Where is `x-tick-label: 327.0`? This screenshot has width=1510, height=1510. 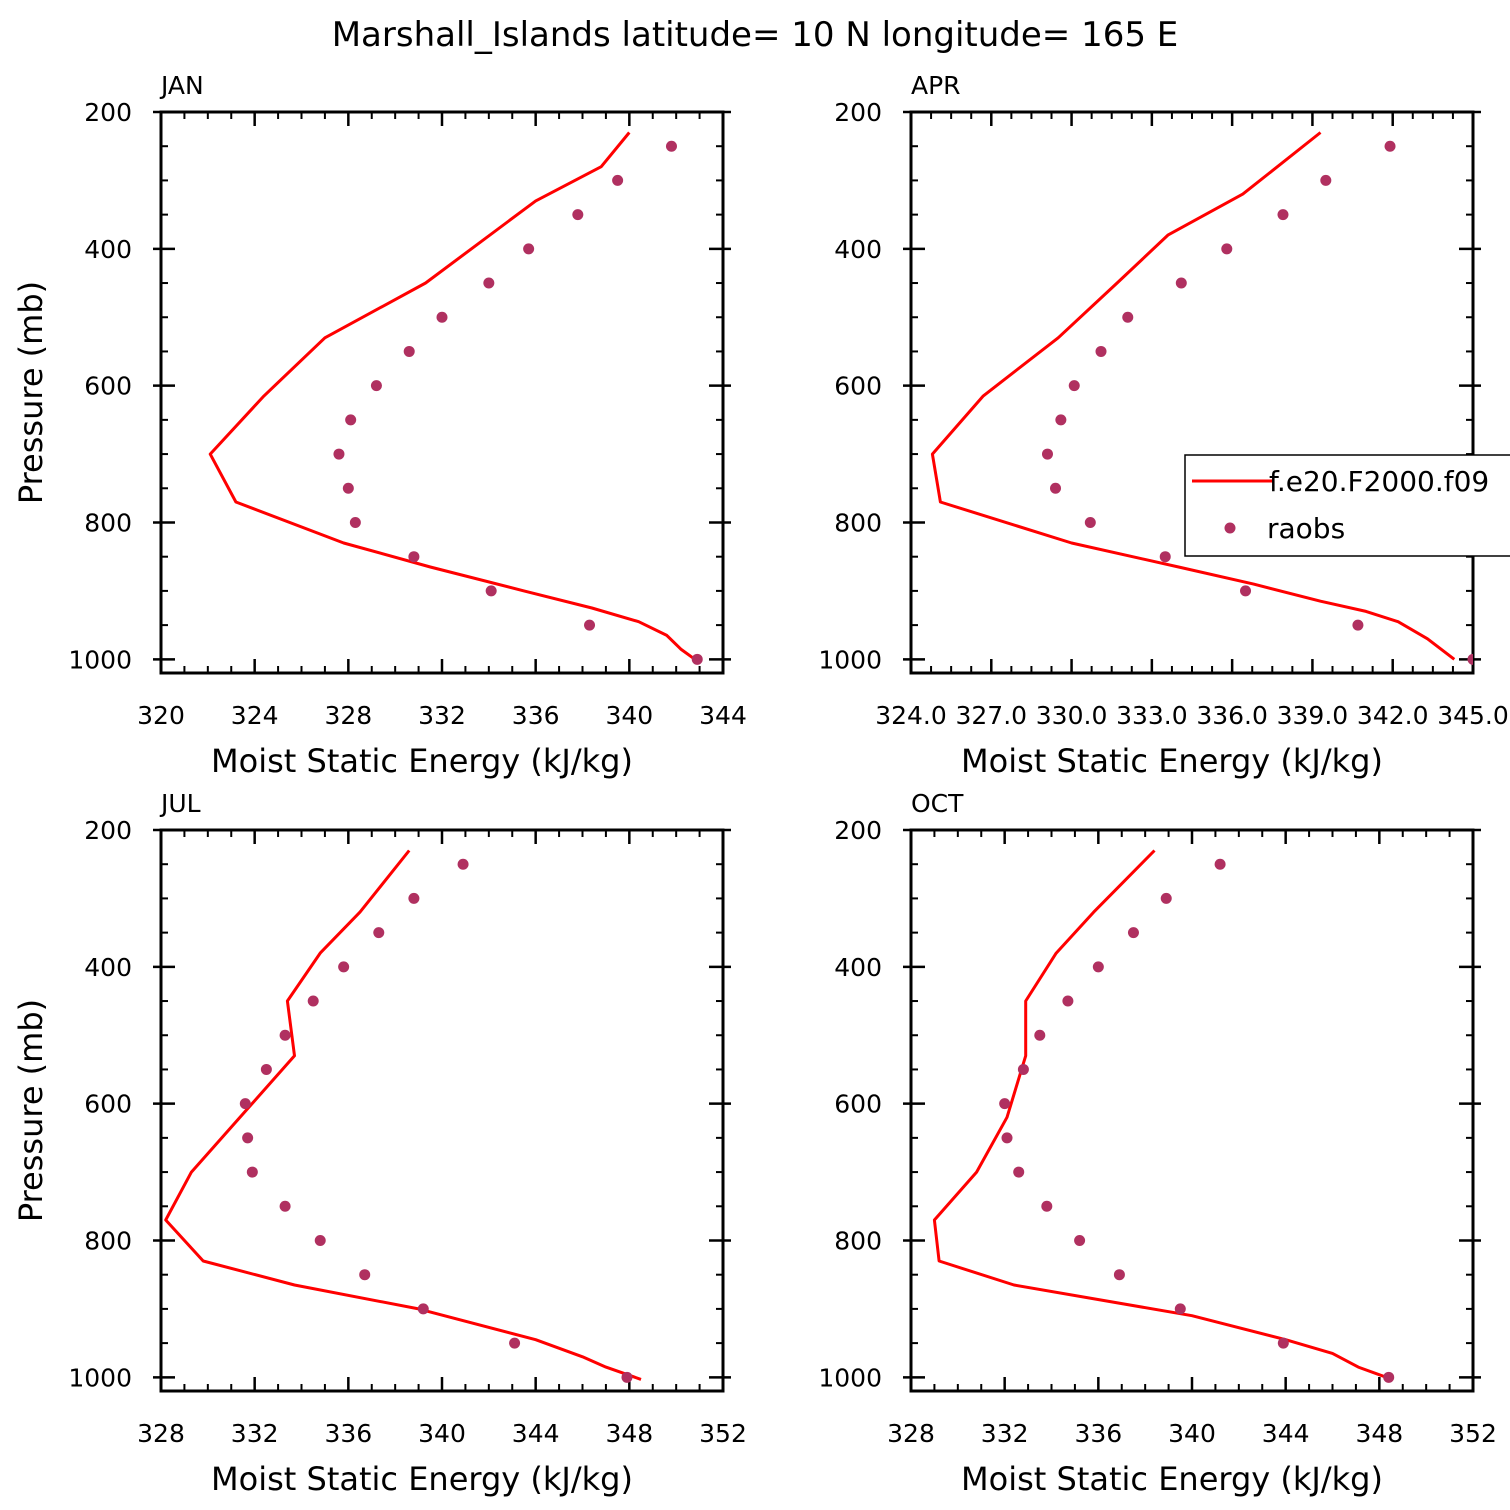
x-tick-label: 327.0 is located at coordinates (991, 715).